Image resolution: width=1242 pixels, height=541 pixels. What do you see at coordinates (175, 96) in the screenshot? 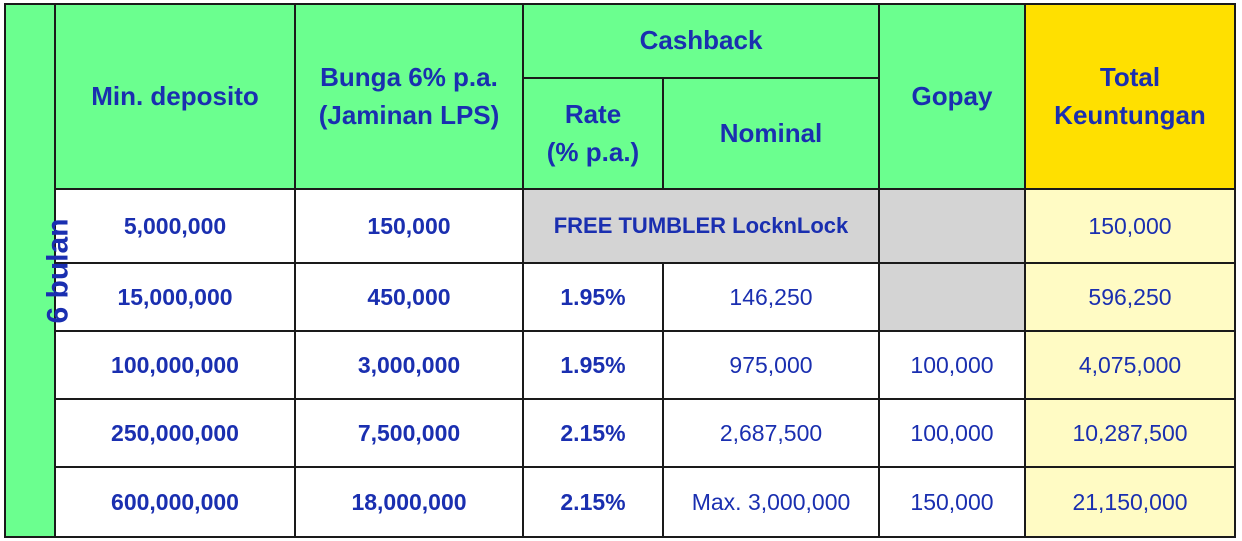
I see `header-min-deposito: Min. deposito` at bounding box center [175, 96].